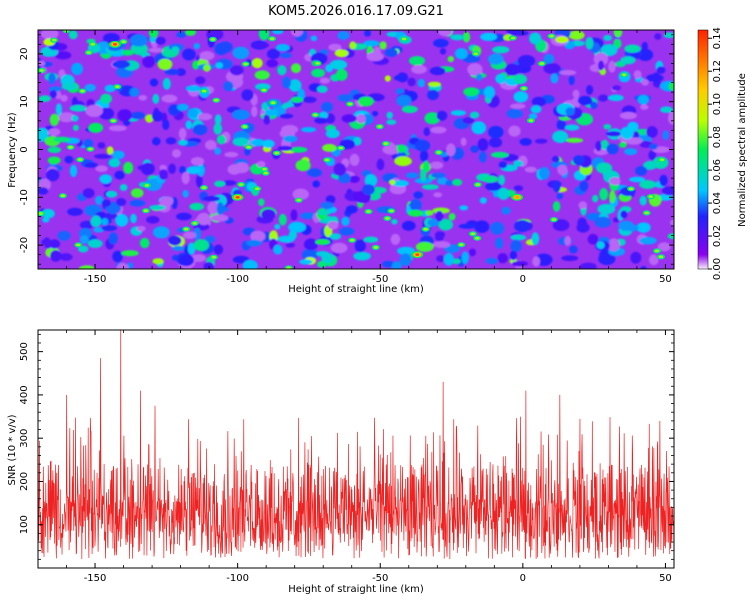 The width and height of the screenshot is (750, 600). I want to click on heatmap-y-axis-label: Frequency (Hz), so click(12, 150).